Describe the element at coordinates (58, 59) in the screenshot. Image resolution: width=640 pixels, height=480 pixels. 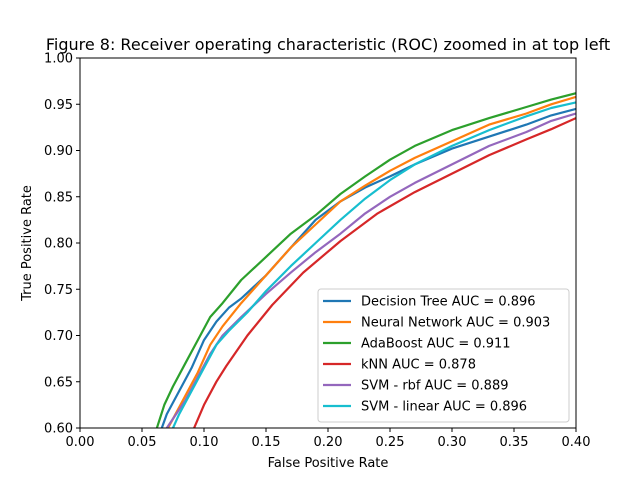
I see `y-tick-label: 1.00` at that location.